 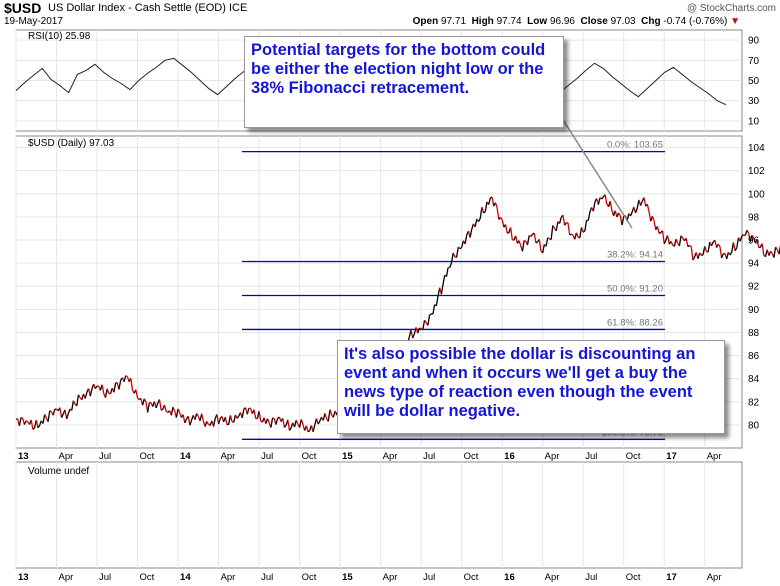 I want to click on price-tick-label: 96, so click(x=754, y=241).